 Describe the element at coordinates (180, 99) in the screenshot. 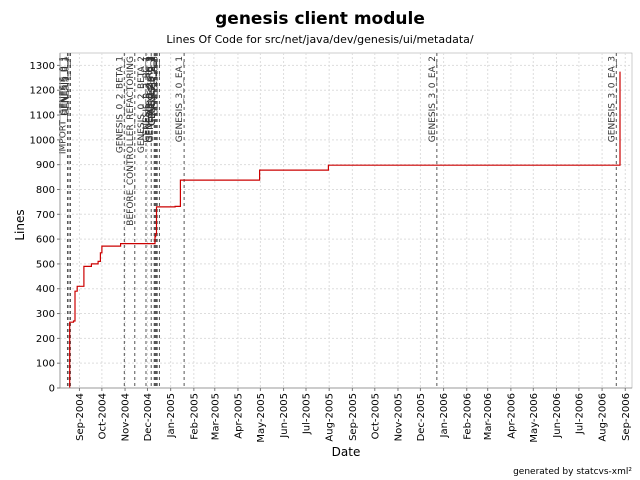

I see `release-marker-label: GENESIS_3_0_EA_1` at that location.